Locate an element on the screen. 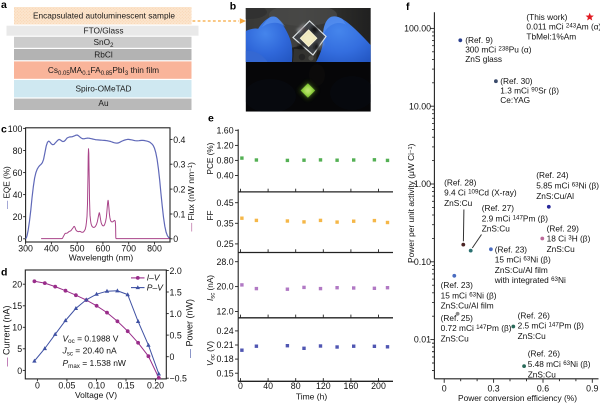 The width and height of the screenshot is (600, 406). svg-text: 400 is located at coordinates (51, 249).